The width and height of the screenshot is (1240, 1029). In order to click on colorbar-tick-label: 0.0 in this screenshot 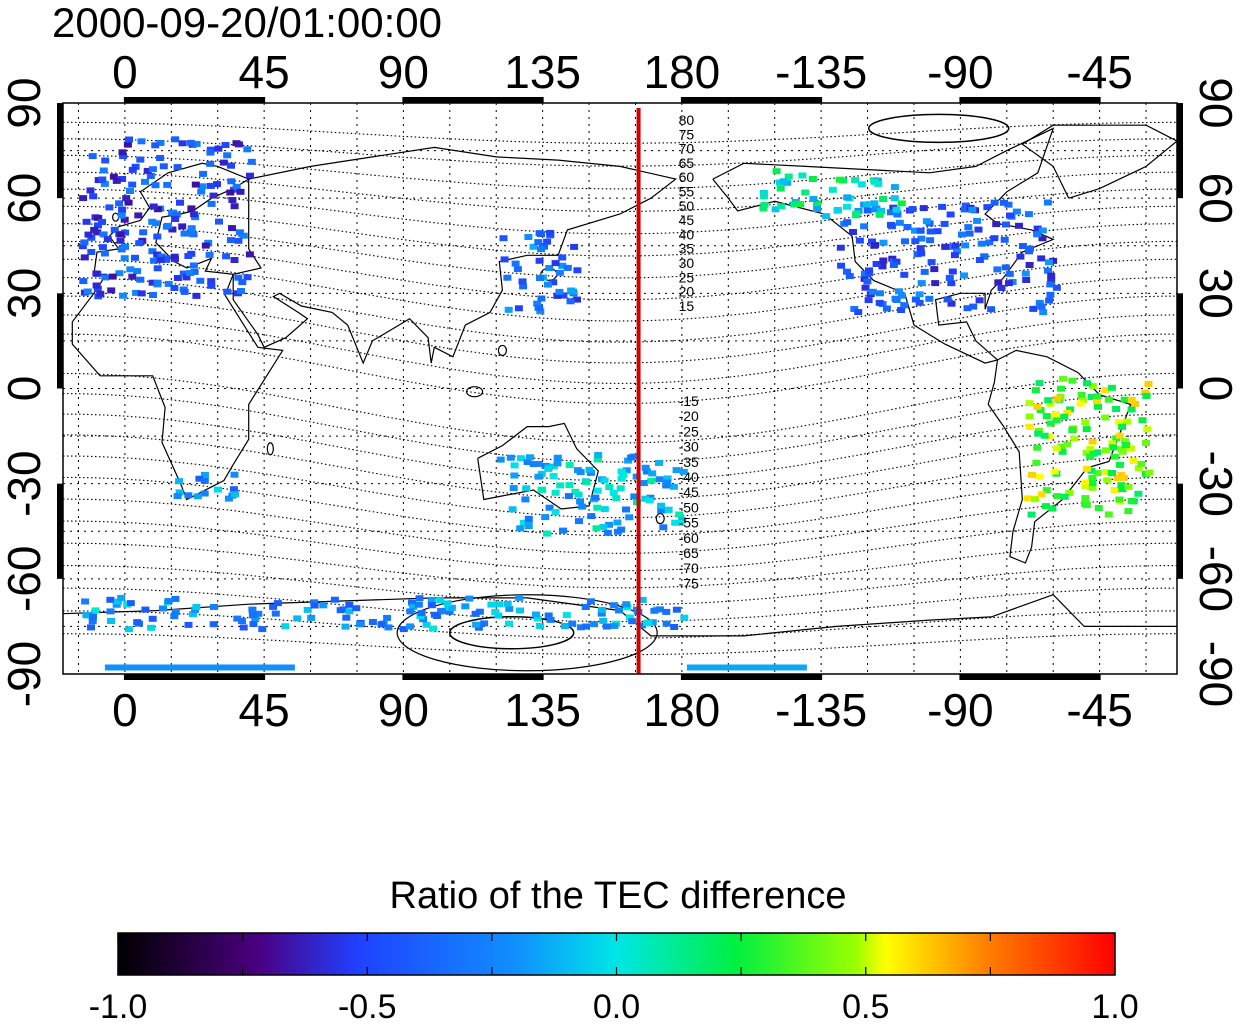, I will do `click(616, 1006)`.